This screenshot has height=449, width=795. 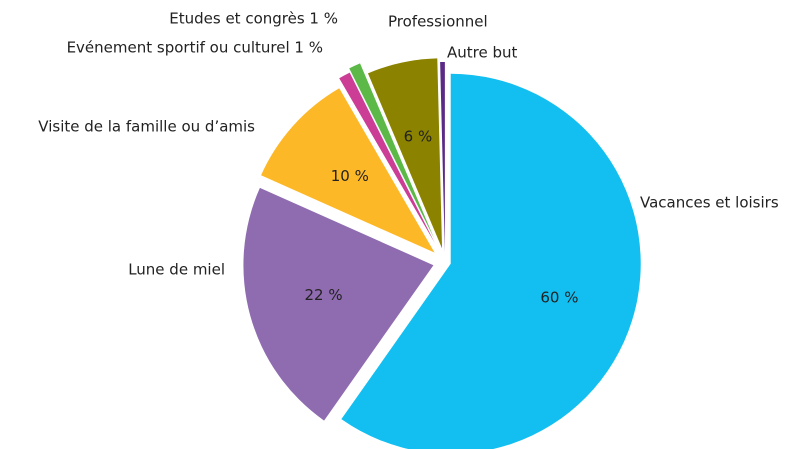 I want to click on slice-label: Etudes et congrès 1 %, so click(x=253, y=19).